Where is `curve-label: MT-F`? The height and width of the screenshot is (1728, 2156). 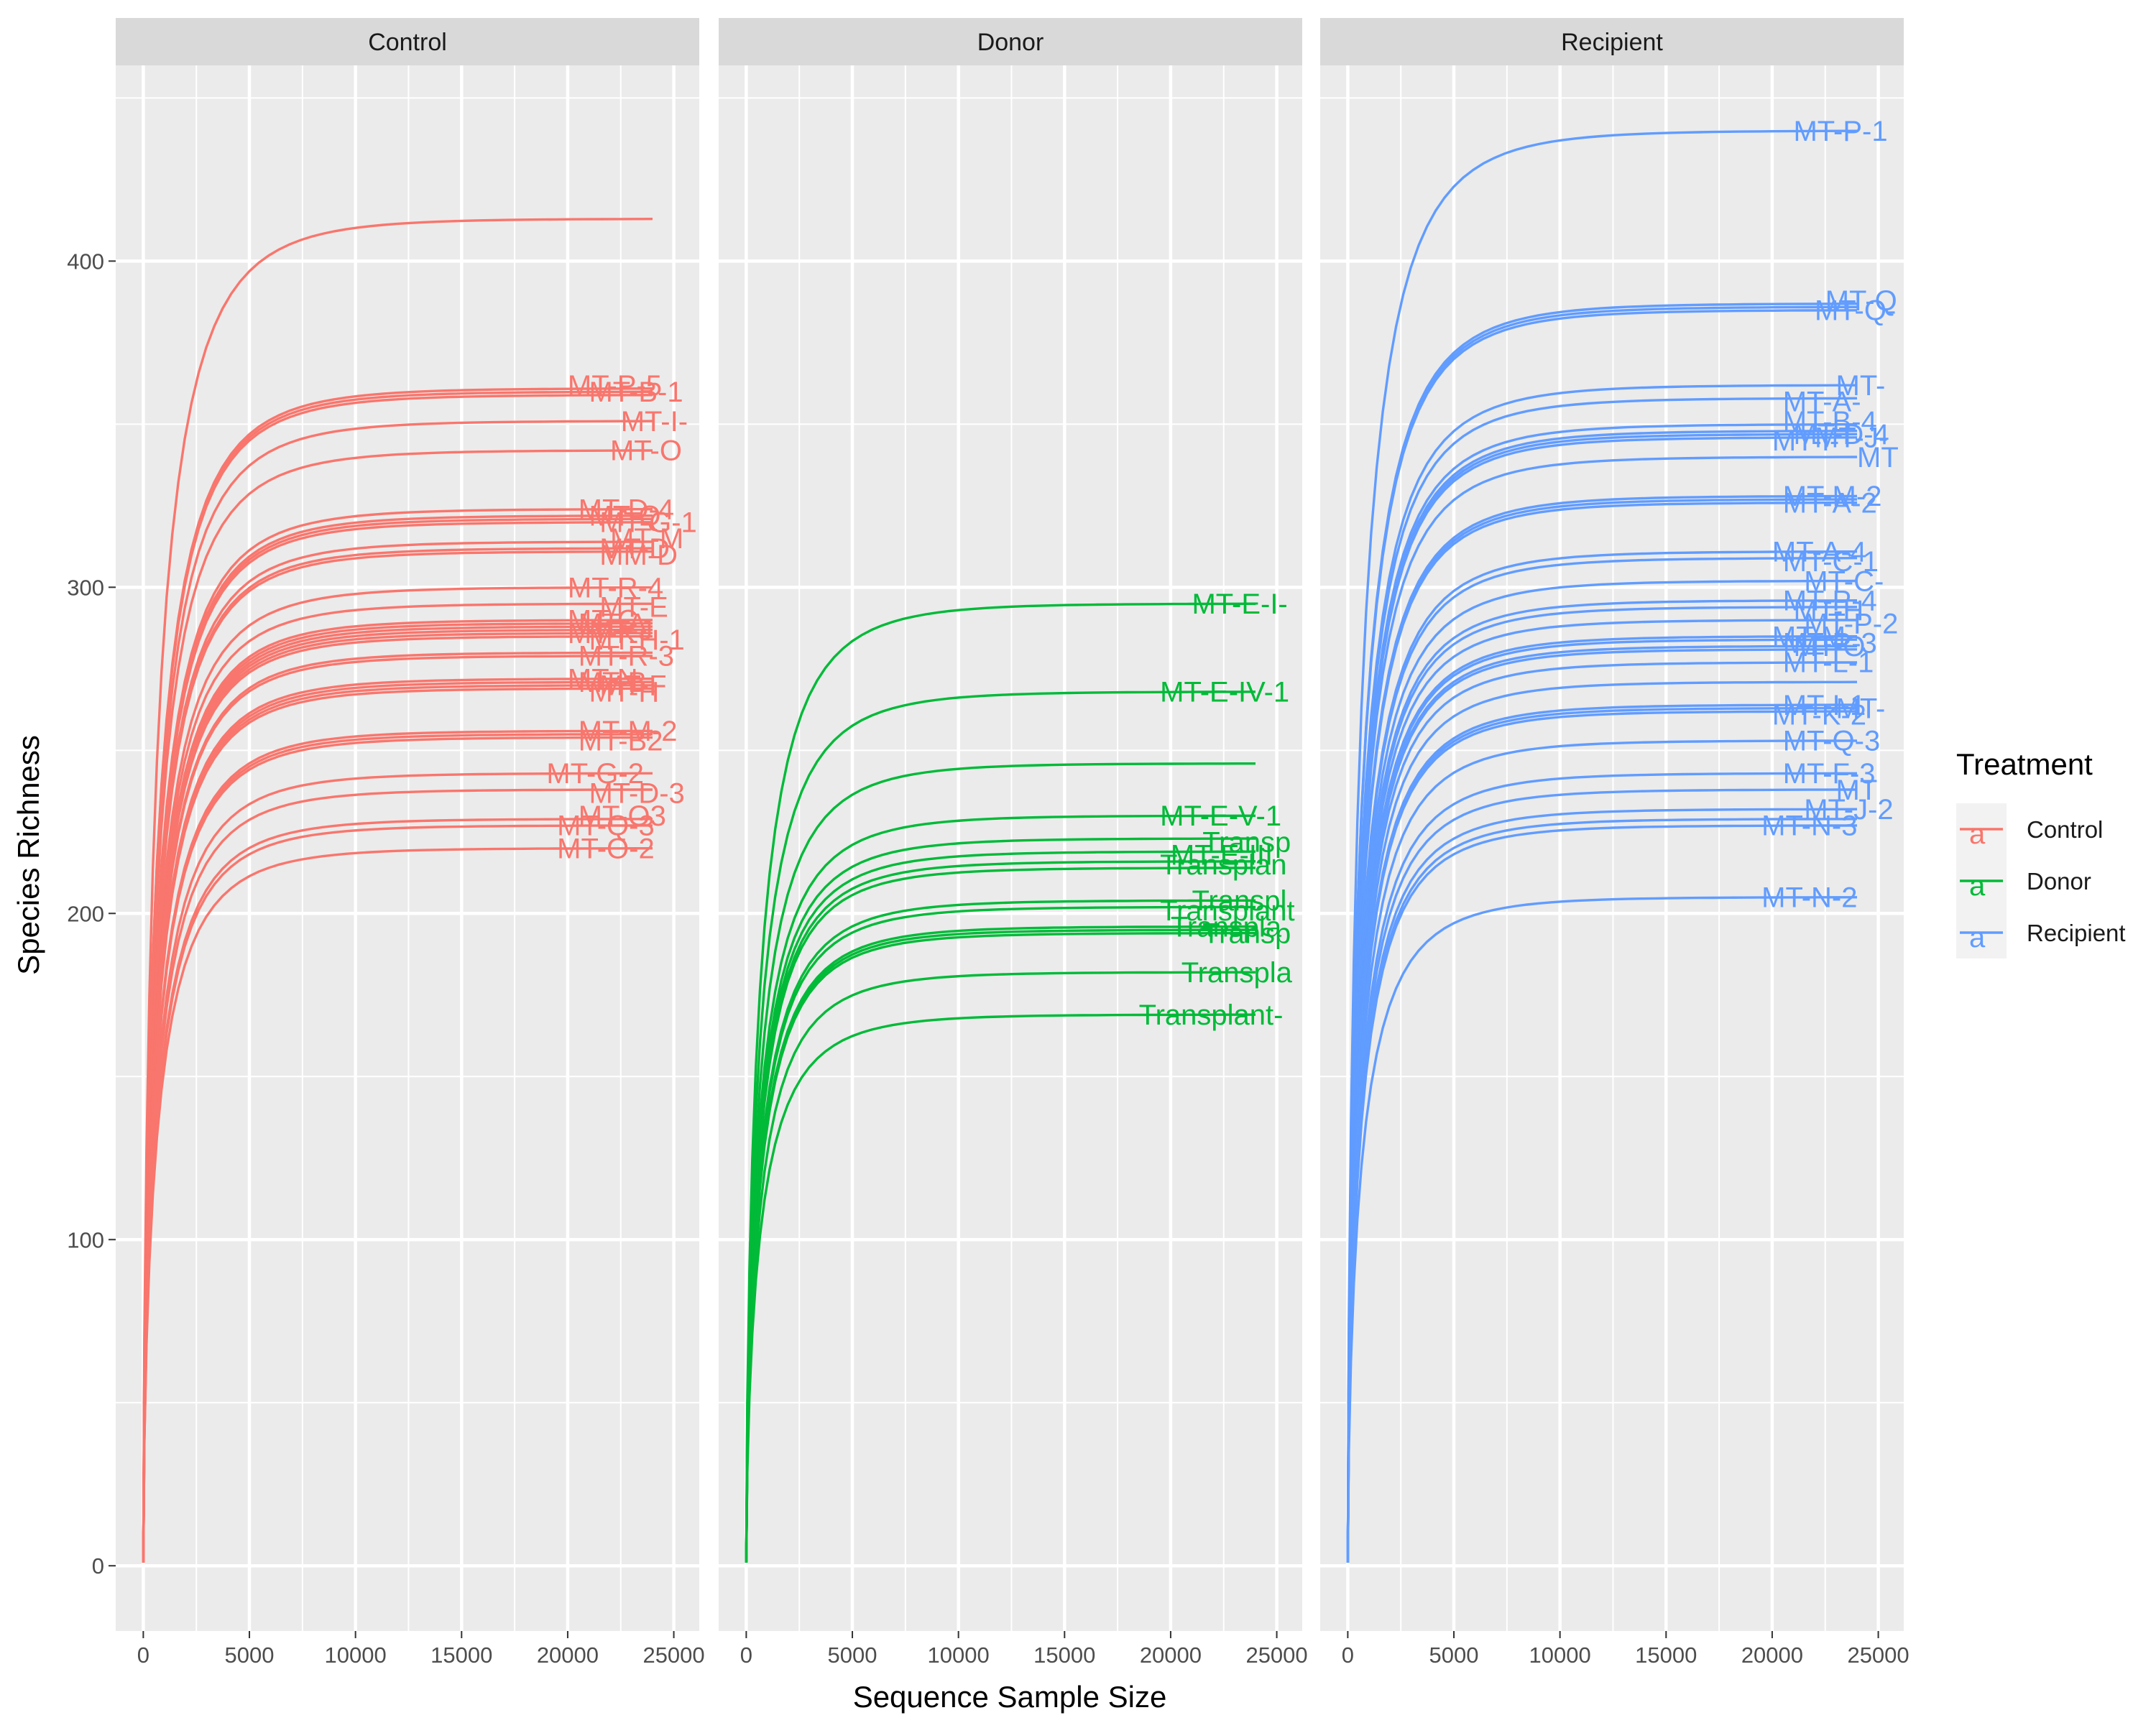
curve-label: MT-F is located at coordinates (632, 686).